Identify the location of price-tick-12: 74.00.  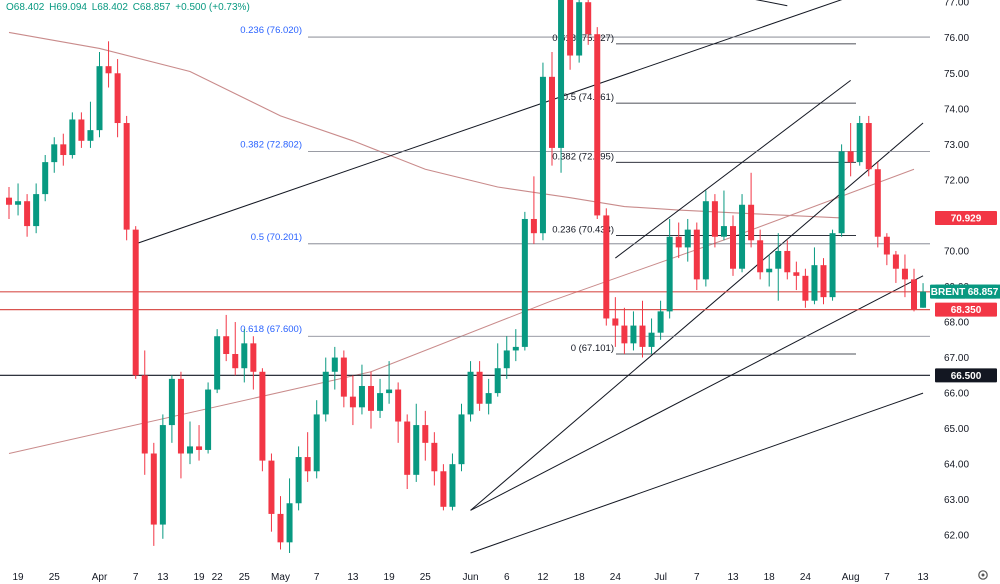
(956, 109).